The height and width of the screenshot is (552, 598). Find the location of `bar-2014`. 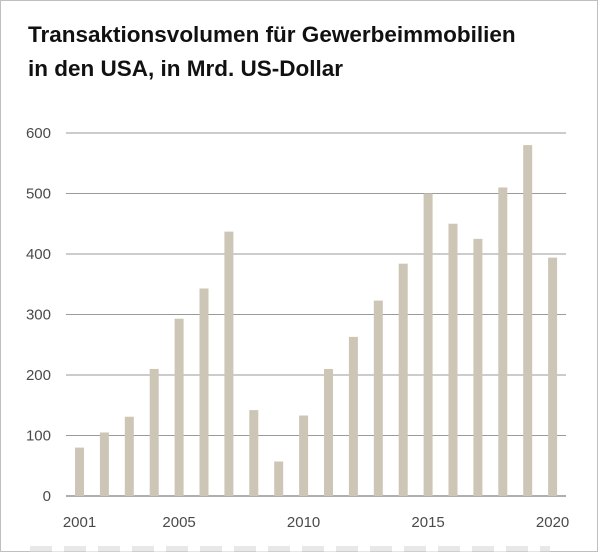

bar-2014 is located at coordinates (403, 379).